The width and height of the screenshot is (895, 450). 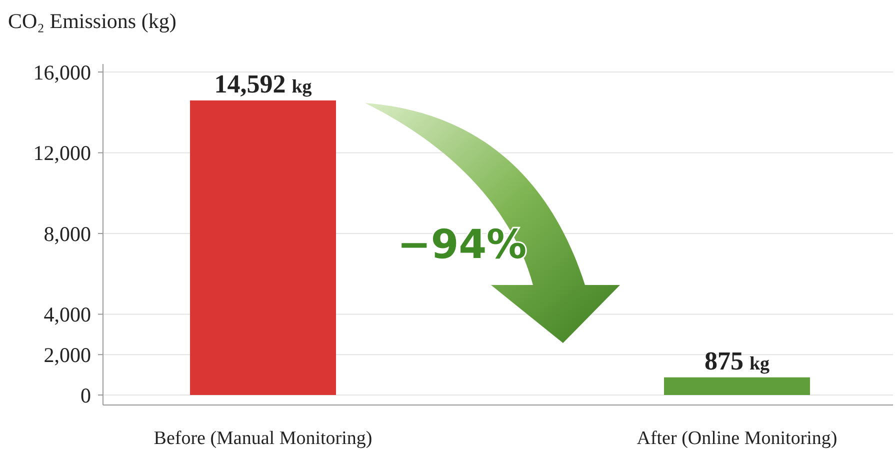 What do you see at coordinates (263, 438) in the screenshot?
I see `x-tick-label: Before (Manual Monitoring)` at bounding box center [263, 438].